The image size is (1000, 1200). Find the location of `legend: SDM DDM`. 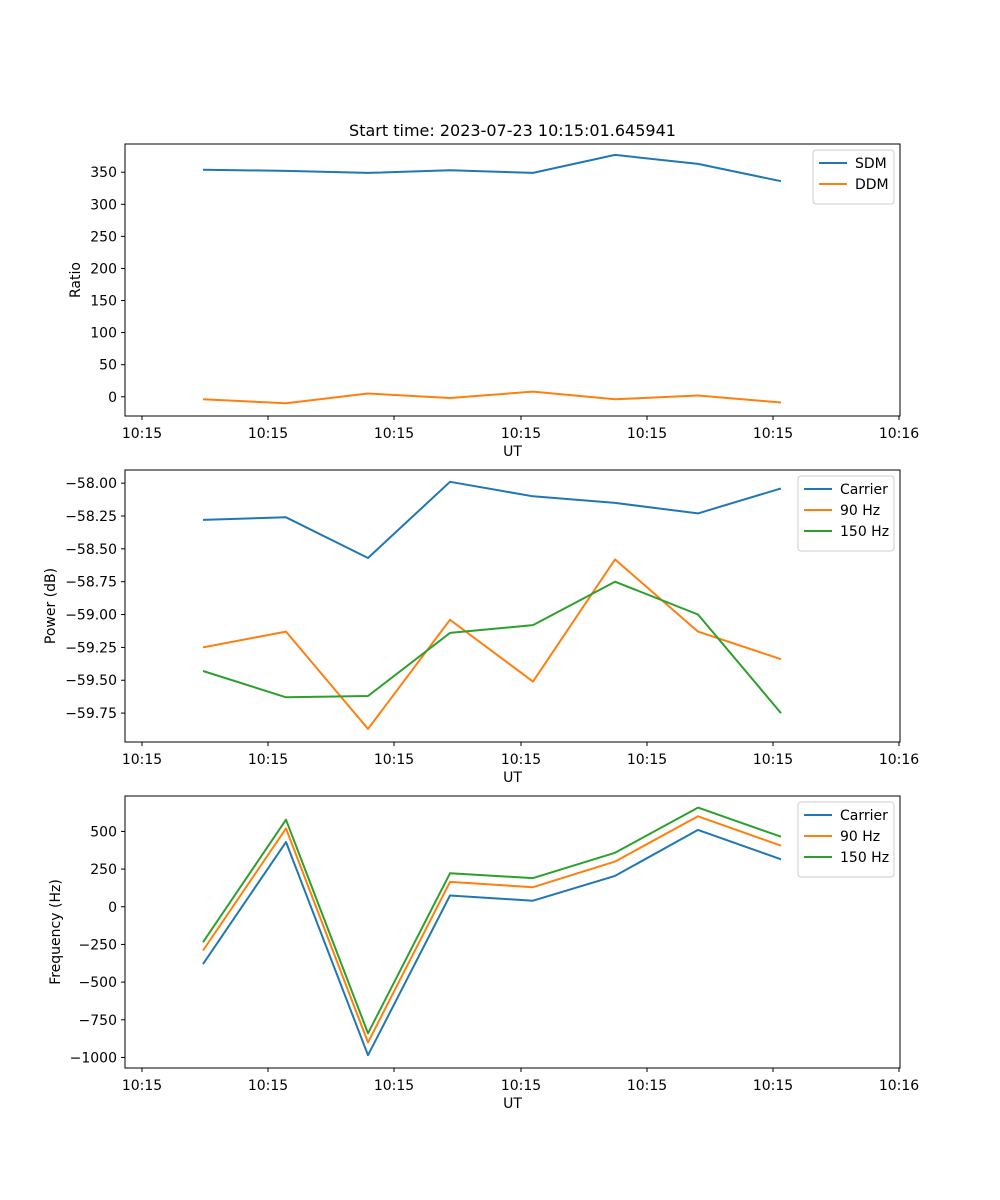

legend: SDM DDM is located at coordinates (853, 177).